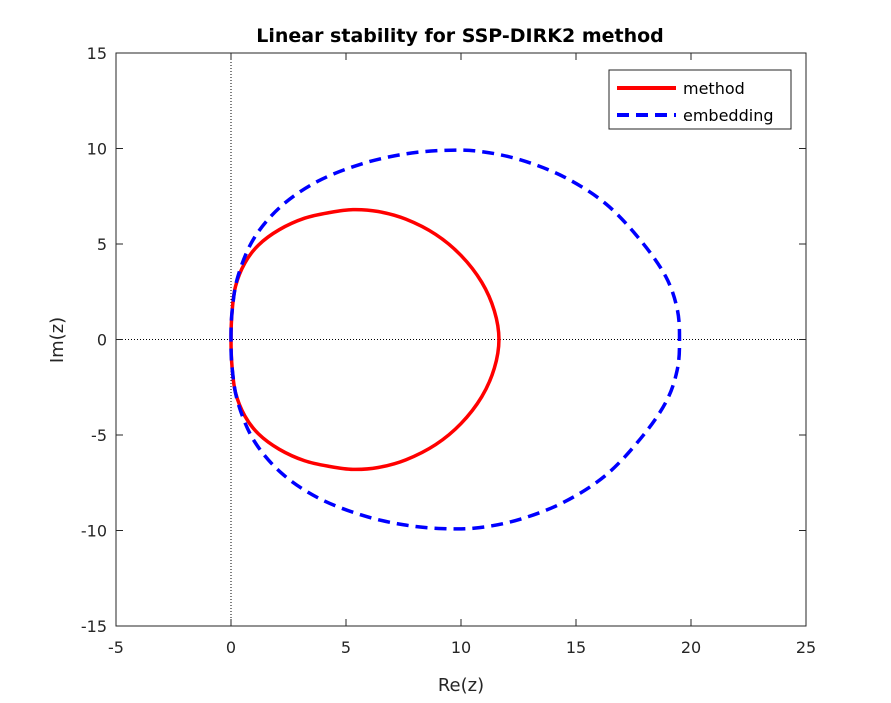 Image resolution: width=891 pixels, height=703 pixels. I want to click on legend-label-method: method, so click(714, 88).